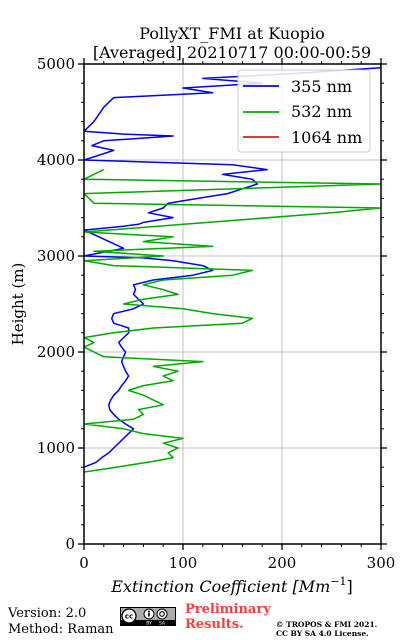 The height and width of the screenshot is (640, 400). Describe the element at coordinates (326, 137) in the screenshot. I see `legend-label-1064: 1064 nm` at that location.